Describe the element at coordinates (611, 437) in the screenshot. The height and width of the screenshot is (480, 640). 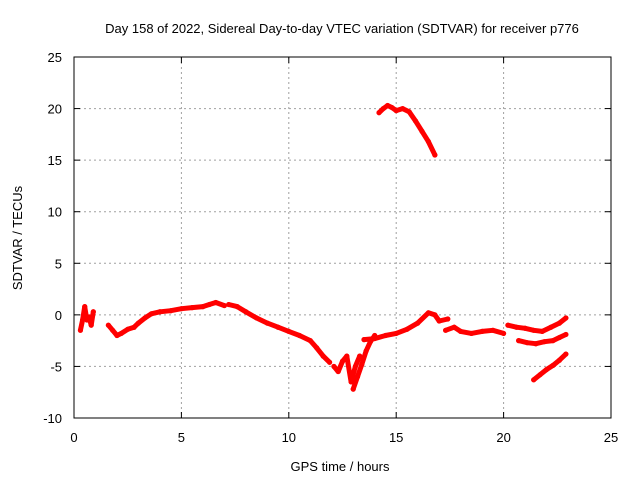
I see `x-tick-label: 25` at that location.